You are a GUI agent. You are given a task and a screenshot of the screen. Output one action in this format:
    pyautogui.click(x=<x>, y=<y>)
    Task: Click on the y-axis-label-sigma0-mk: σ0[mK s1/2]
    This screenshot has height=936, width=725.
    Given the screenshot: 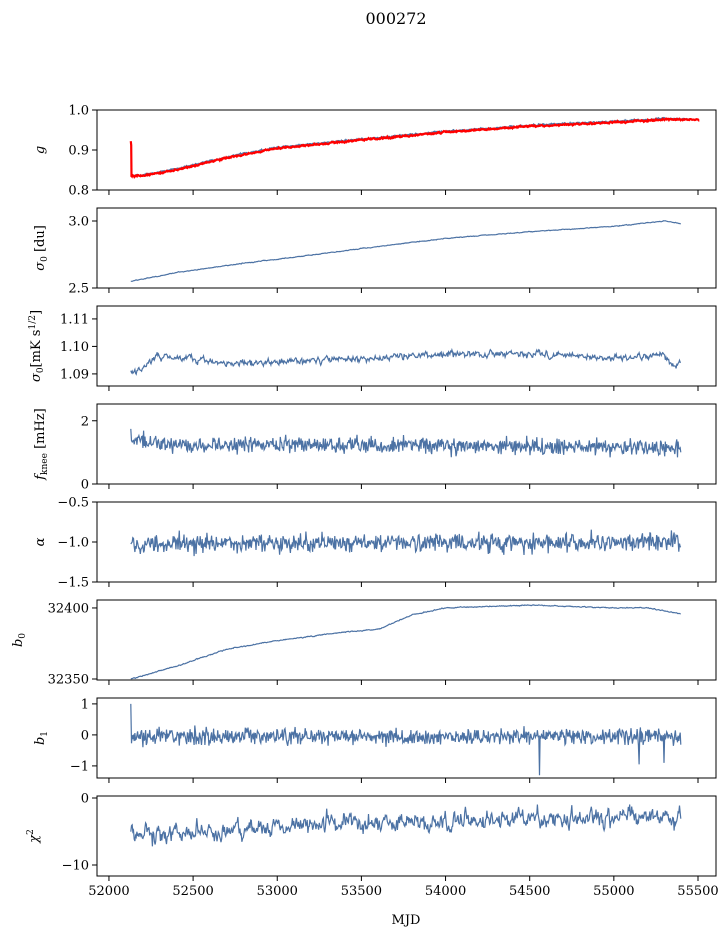 What is the action you would take?
    pyautogui.click(x=37, y=346)
    